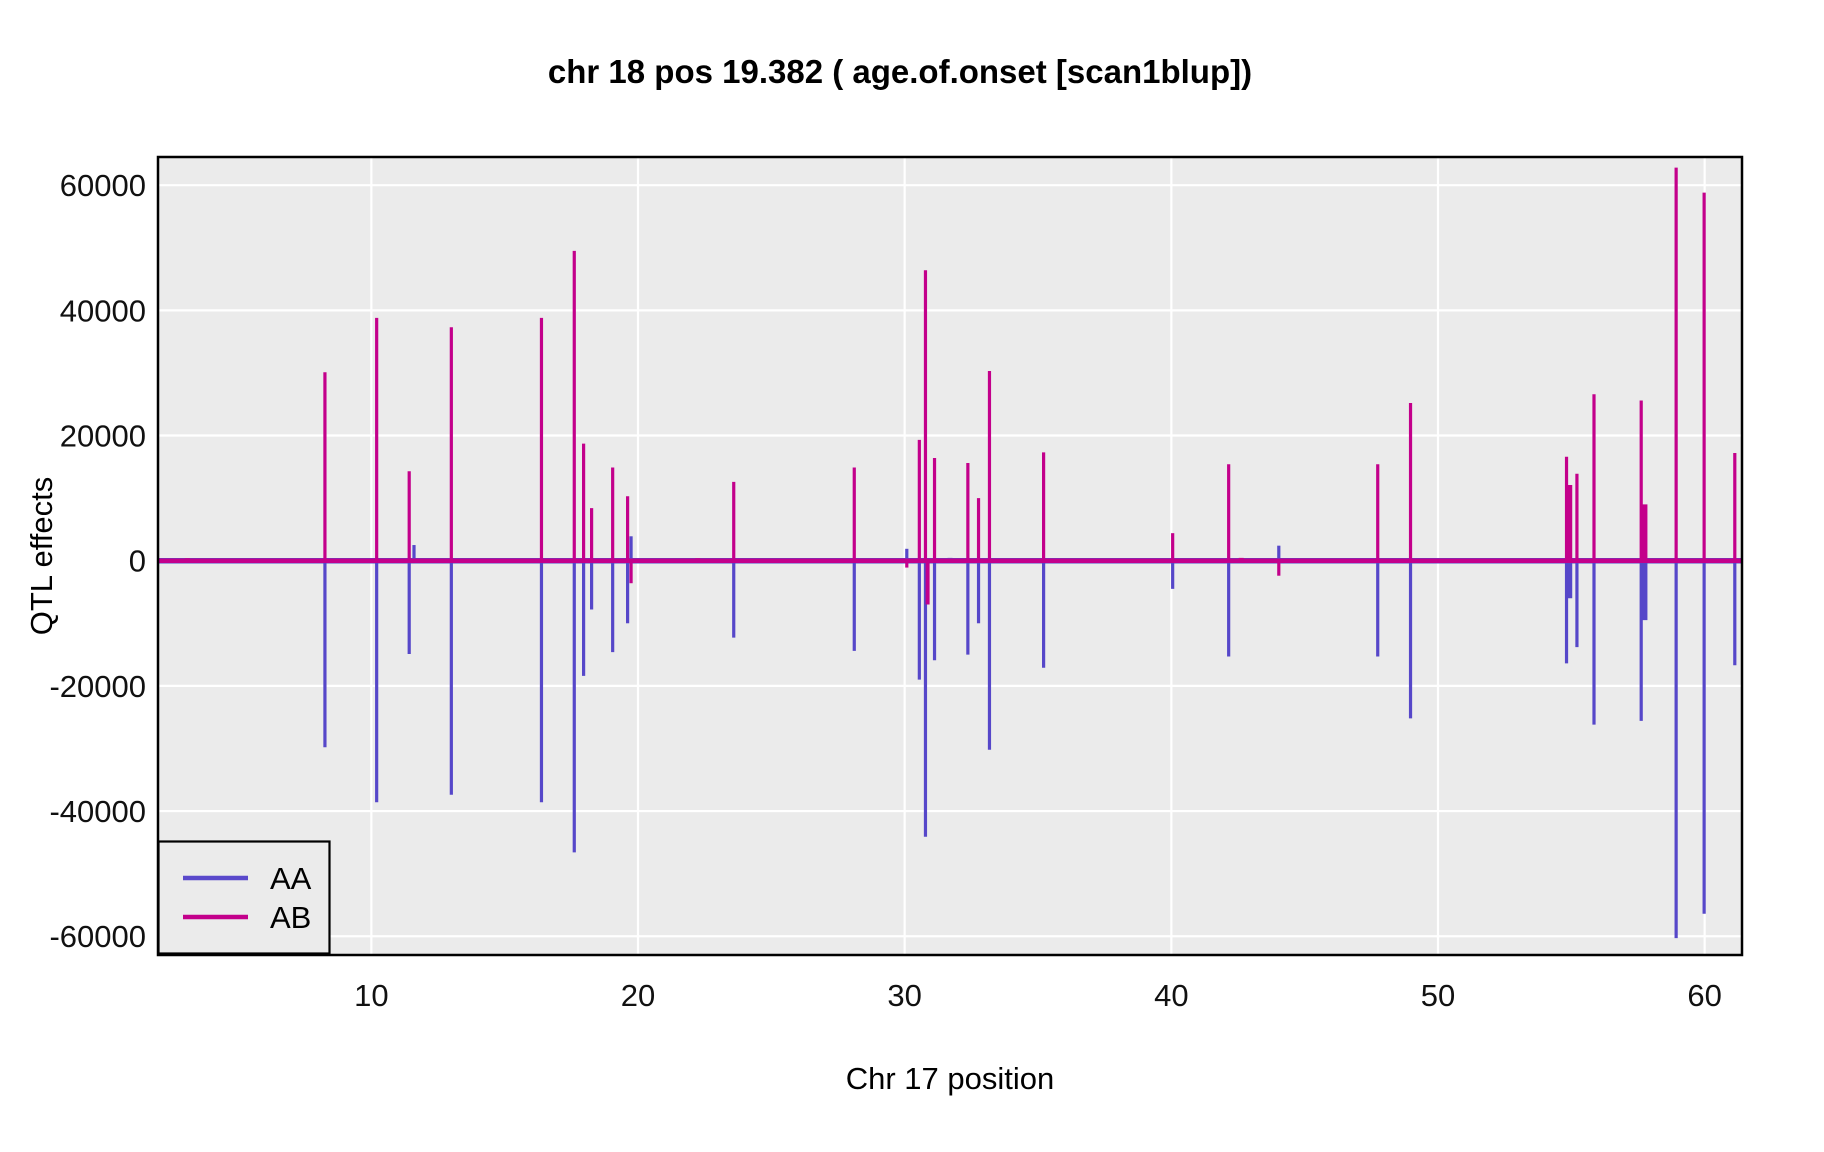  Describe the element at coordinates (371, 995) in the screenshot. I see `x-tick-label-10: 10` at that location.